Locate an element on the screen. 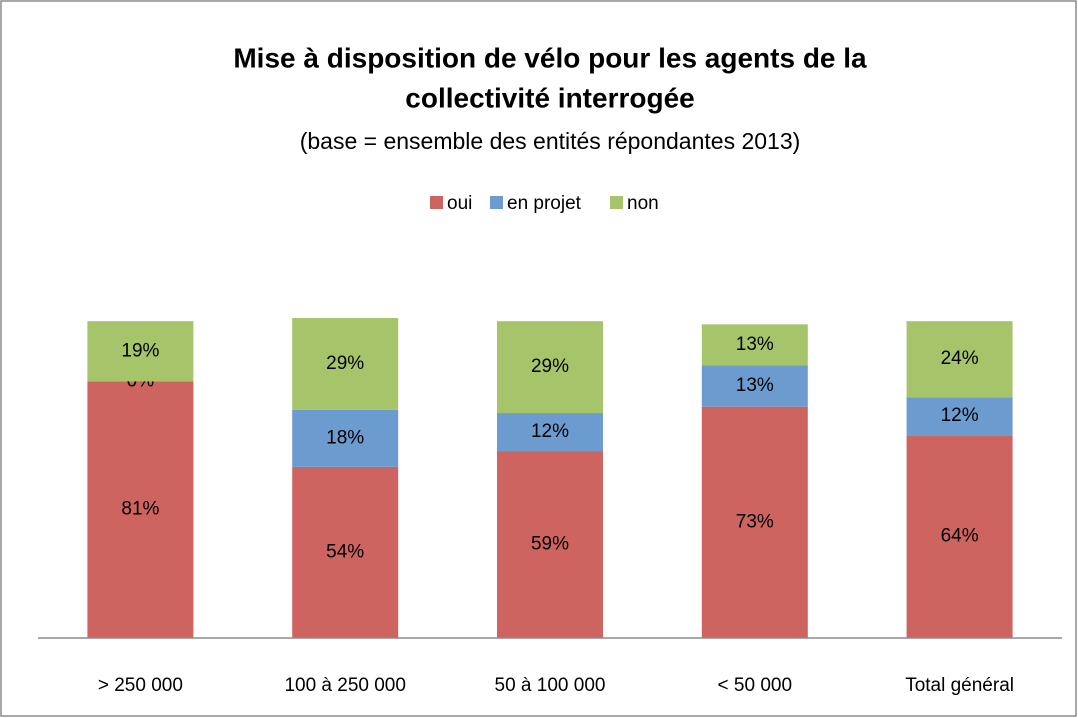  data-label: 19% is located at coordinates (140, 350).